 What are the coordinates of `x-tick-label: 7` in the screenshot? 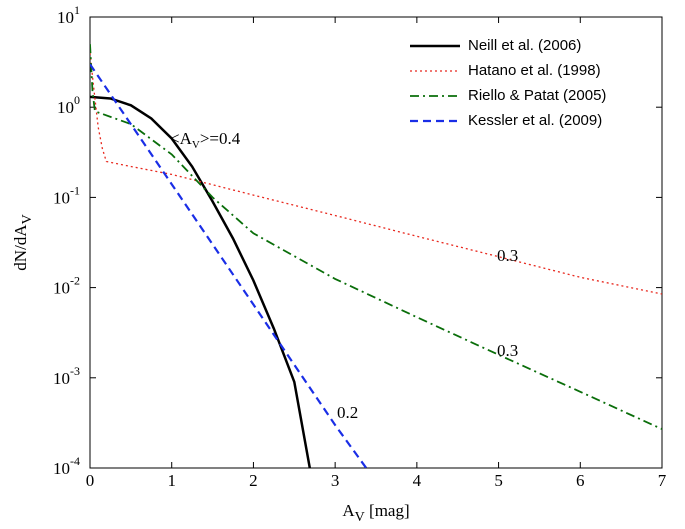 It's located at (662, 480).